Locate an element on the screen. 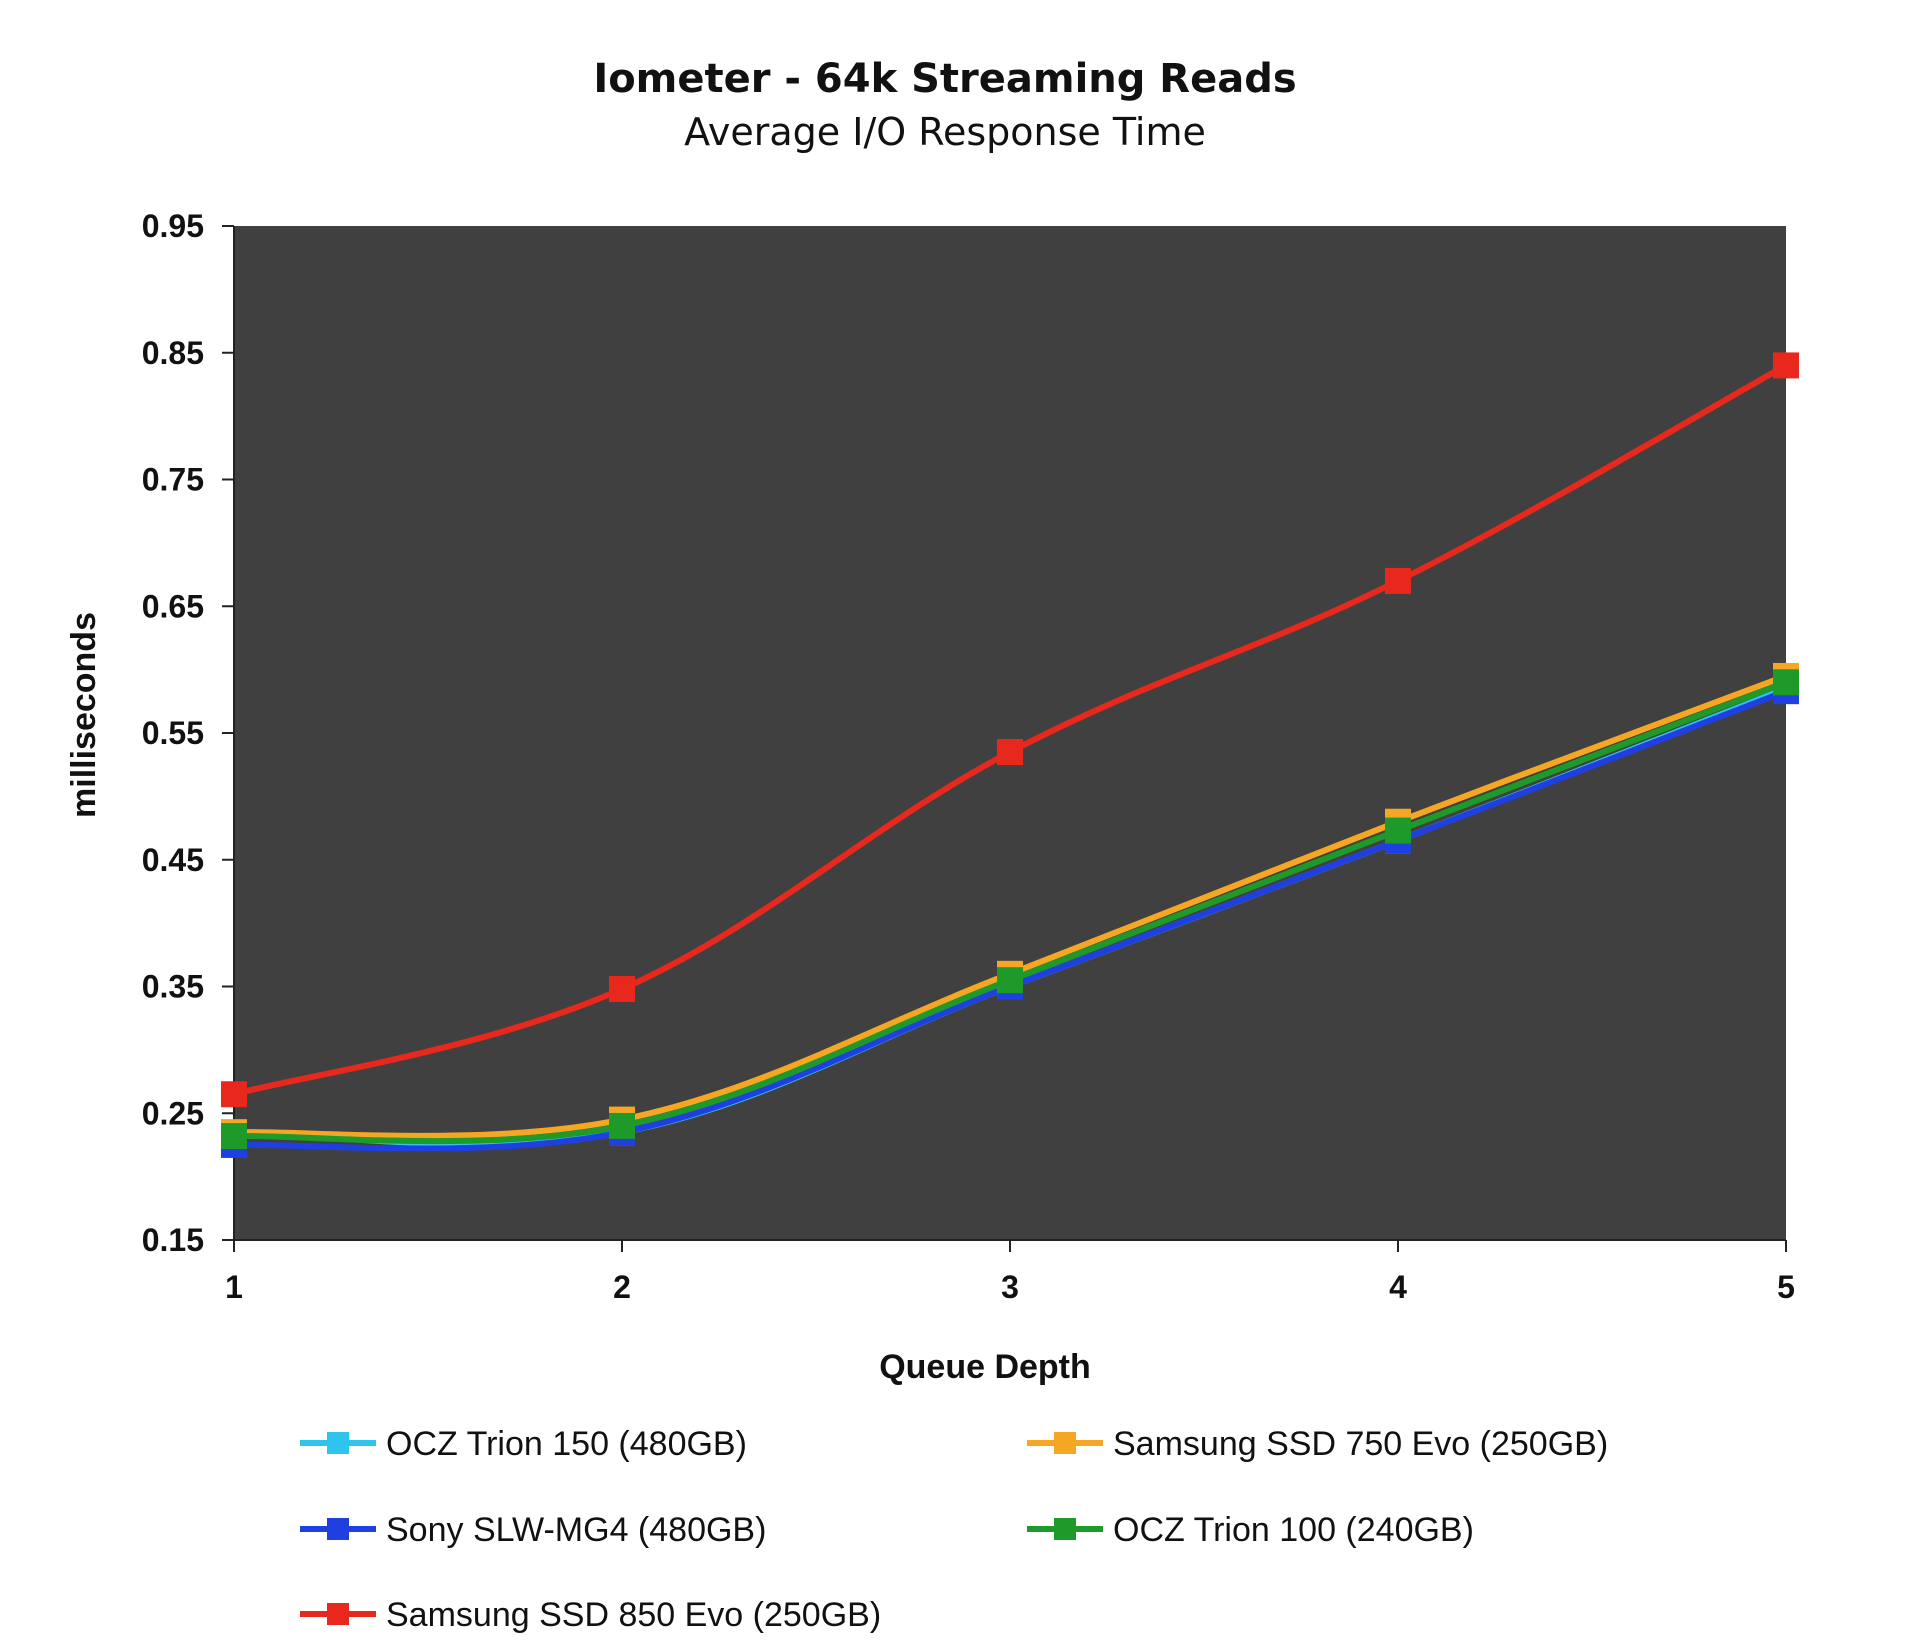  chart-title: Iometer - 64k Streaming Reads is located at coordinates (944, 79).